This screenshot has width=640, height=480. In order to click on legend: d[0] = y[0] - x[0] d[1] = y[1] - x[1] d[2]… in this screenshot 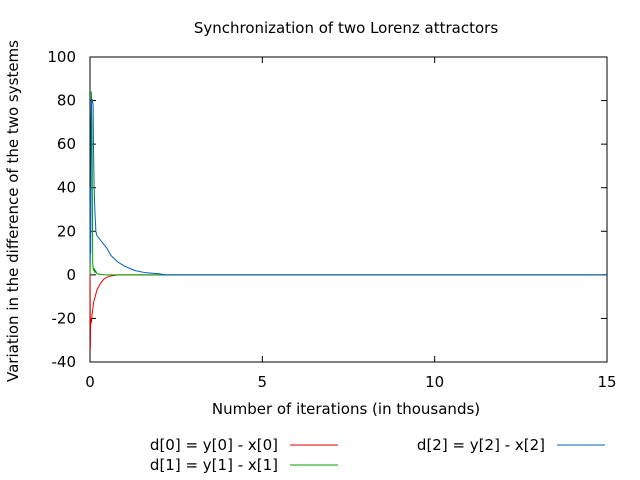, I will do `click(377, 455)`.